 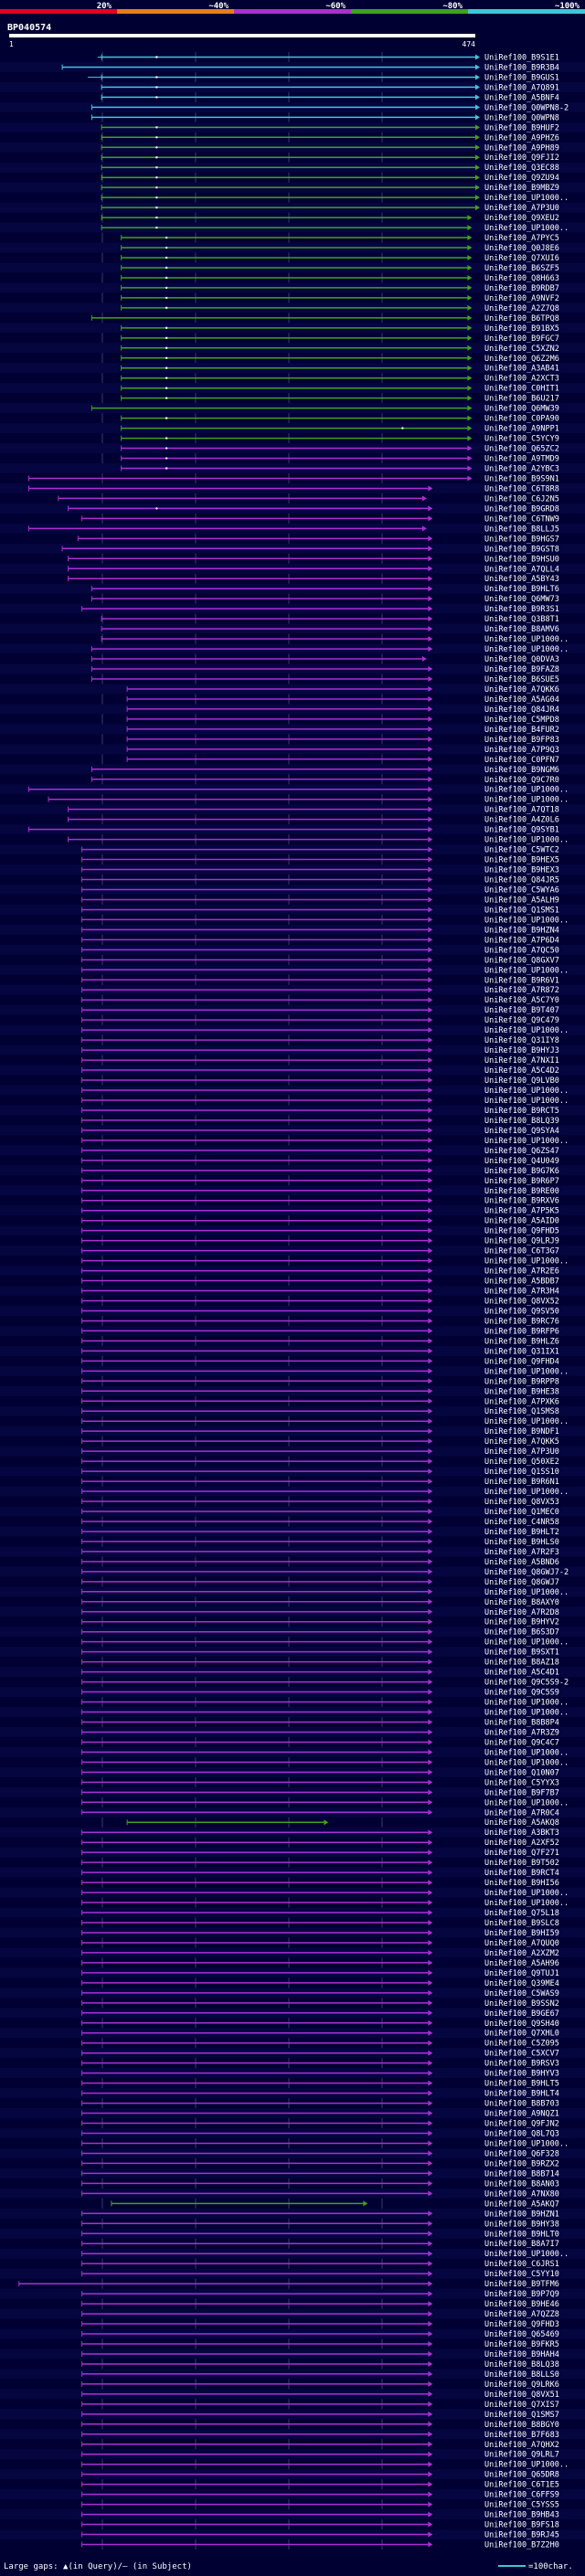 I want to click on hit-row: UniRef100_C0HIT1, so click(x=293, y=388).